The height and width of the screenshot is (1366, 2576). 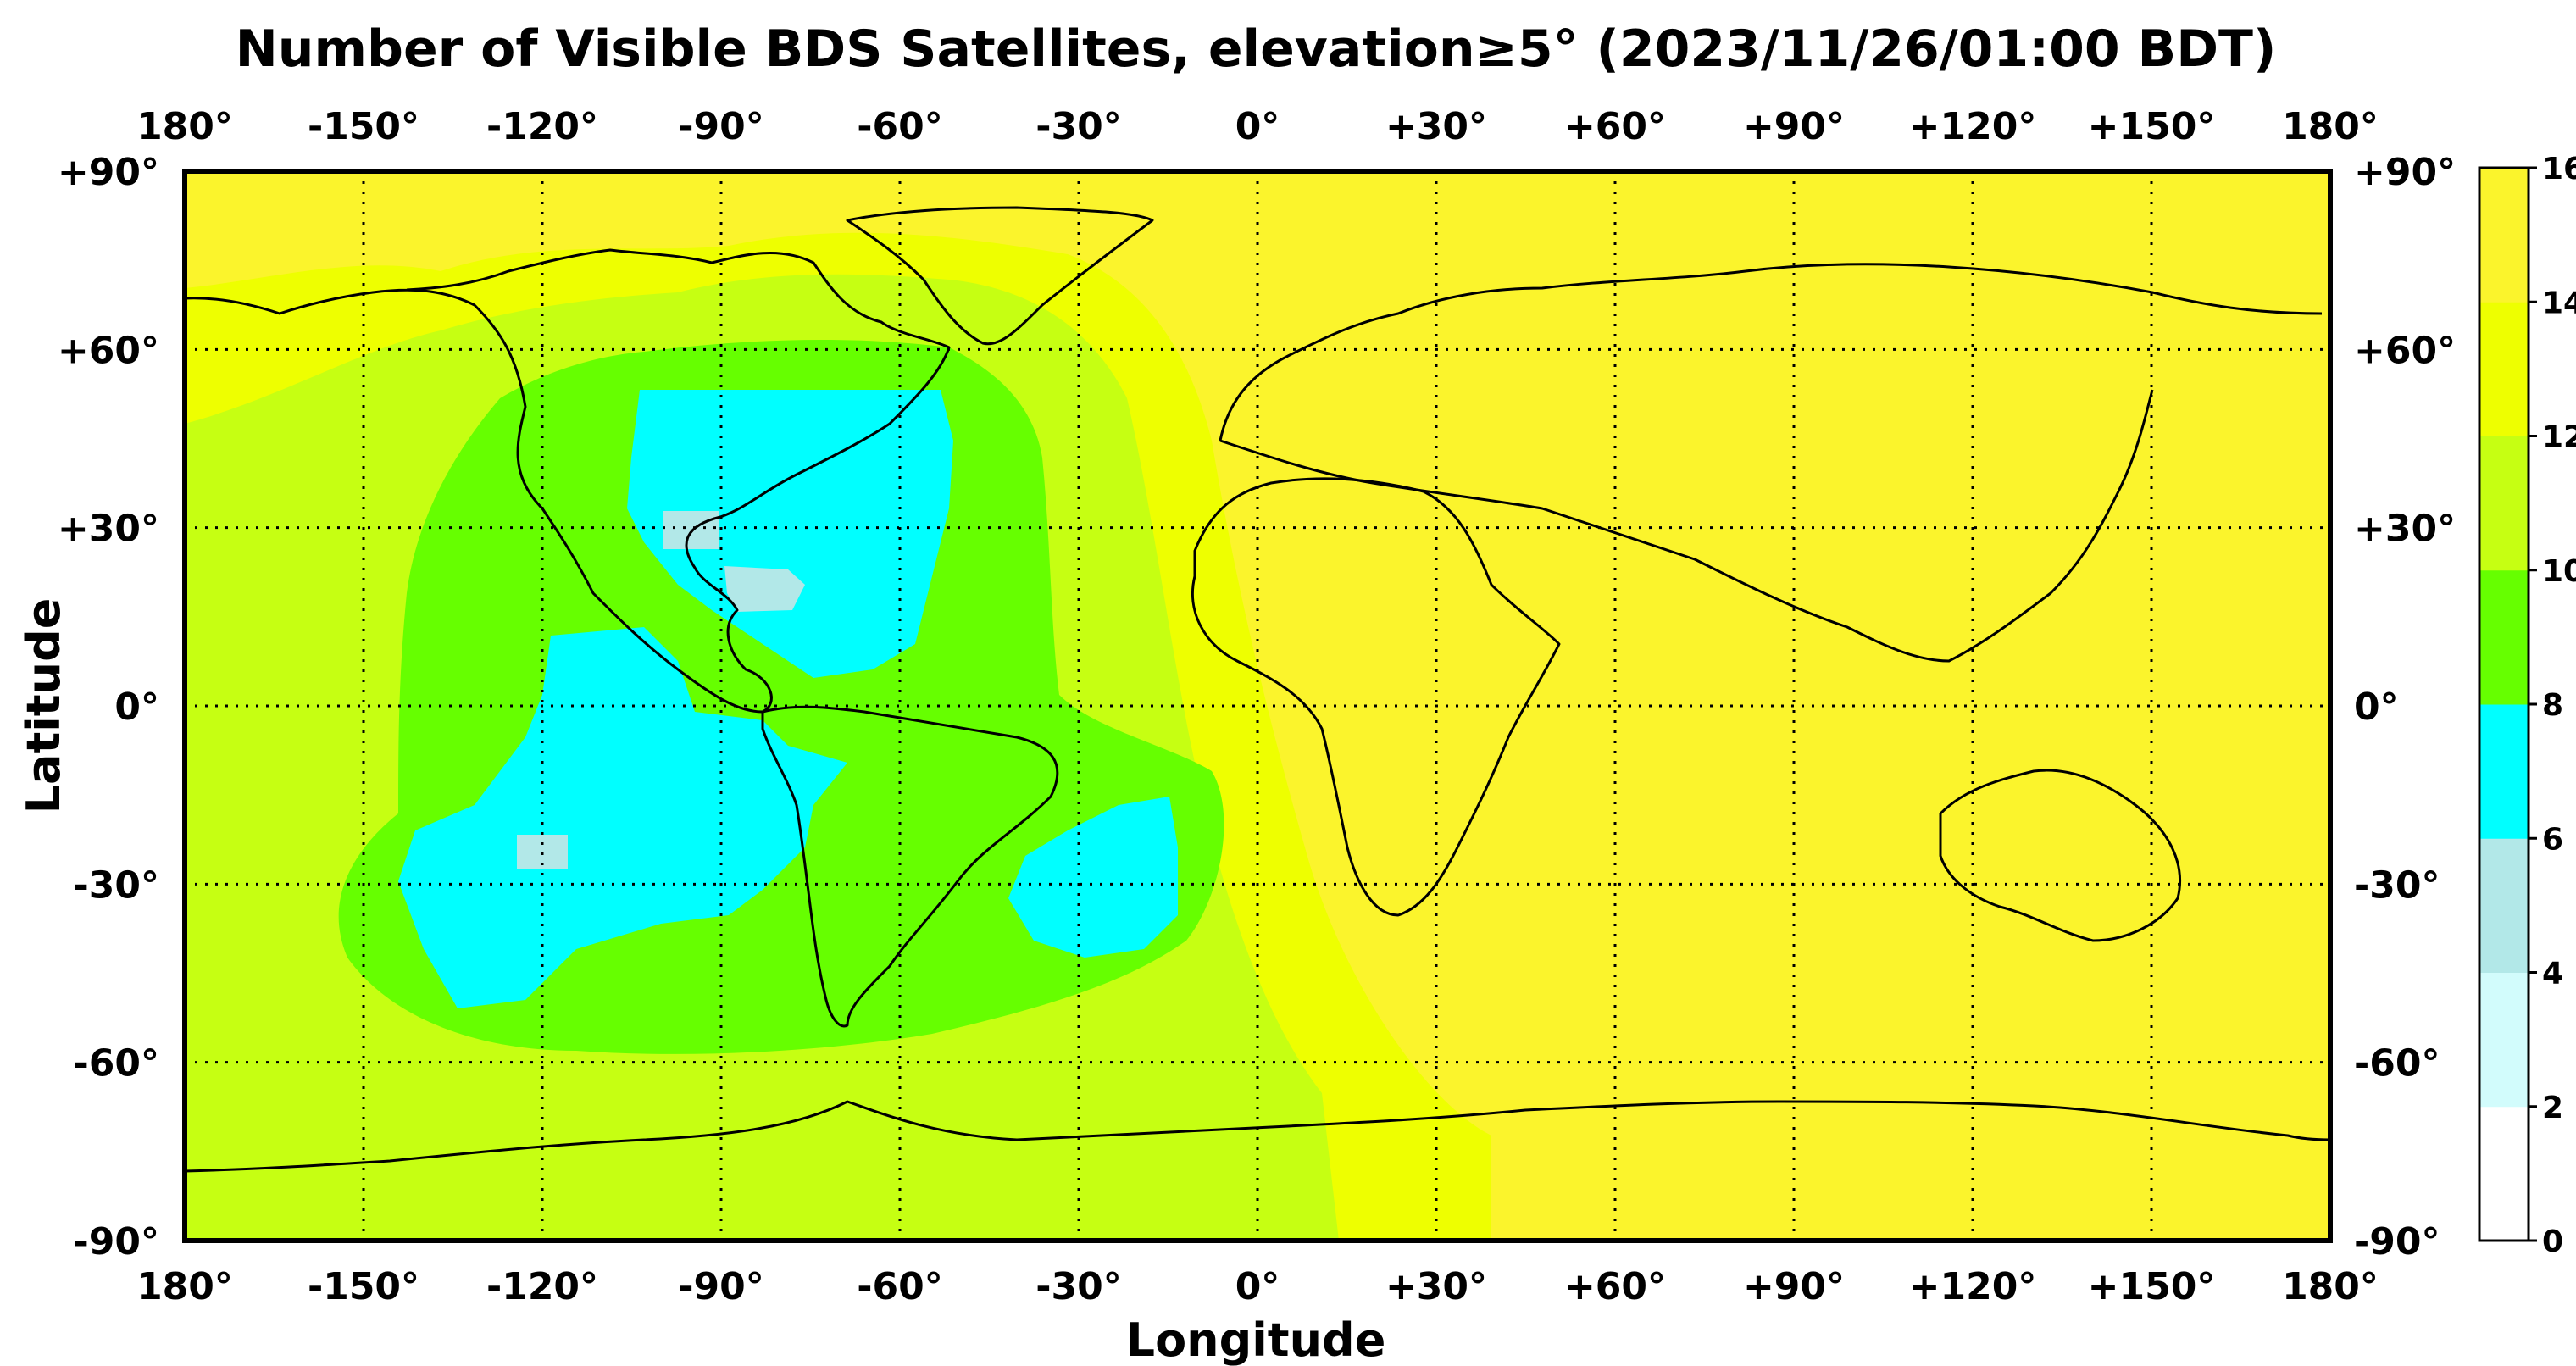 What do you see at coordinates (2376, 707) in the screenshot?
I see `latitude-tick-label-right: 0°` at bounding box center [2376, 707].